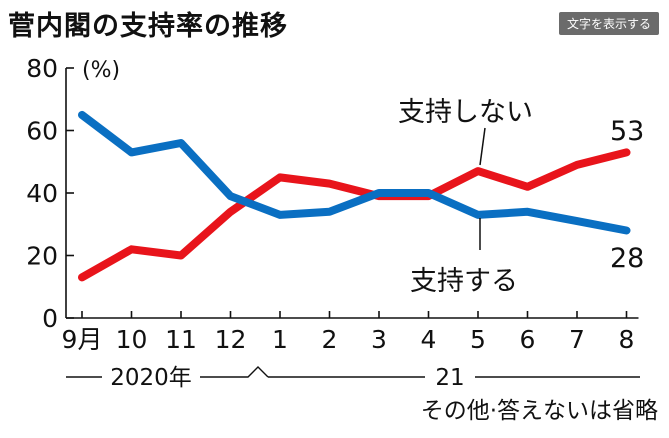 This screenshot has width=669, height=438. What do you see at coordinates (449, 378) in the screenshot?
I see `year-label-2021: 21` at bounding box center [449, 378].